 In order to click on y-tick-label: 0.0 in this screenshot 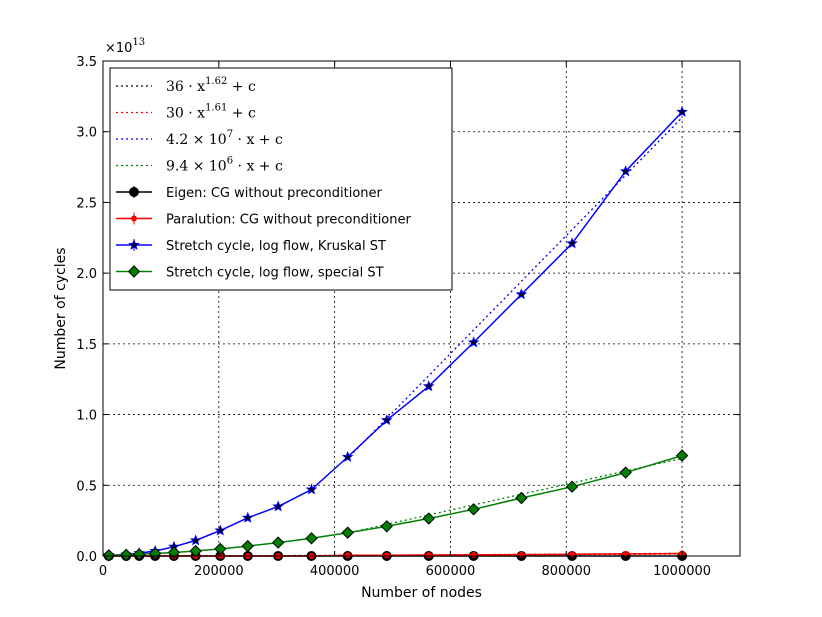, I will do `click(86, 557)`.